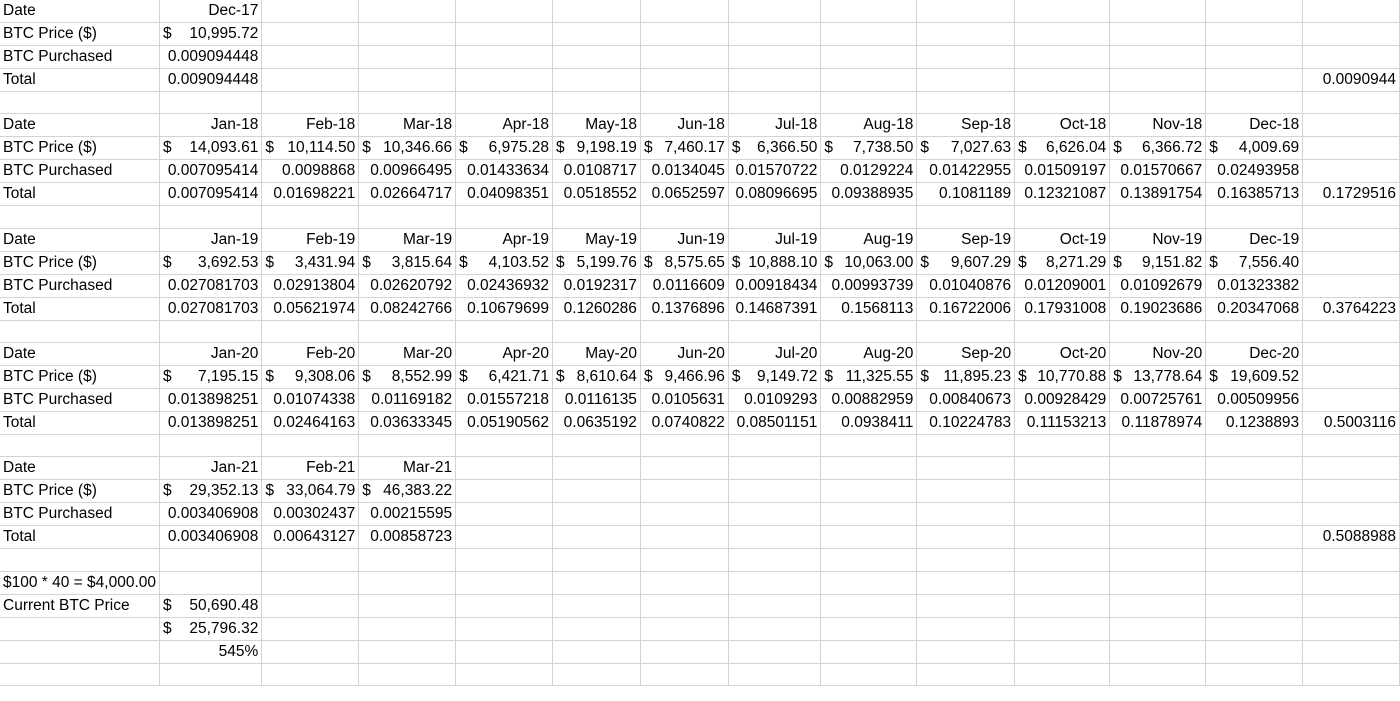 The image size is (1400, 701). Describe the element at coordinates (211, 125) in the screenshot. I see `cell: Jan-18` at that location.